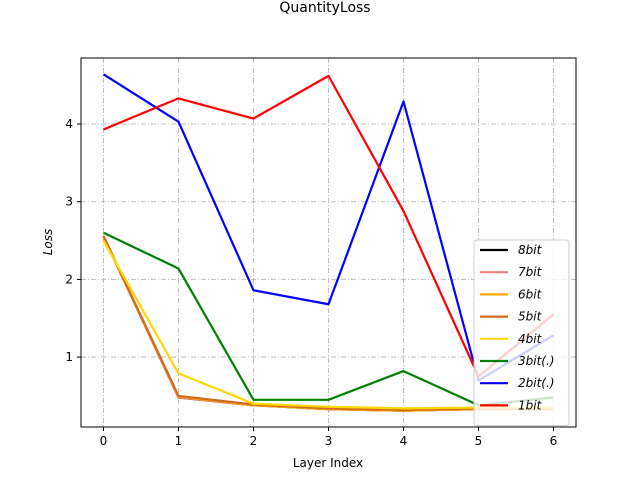  What do you see at coordinates (536, 361) in the screenshot?
I see `legend-label: 3bit(.)` at bounding box center [536, 361].